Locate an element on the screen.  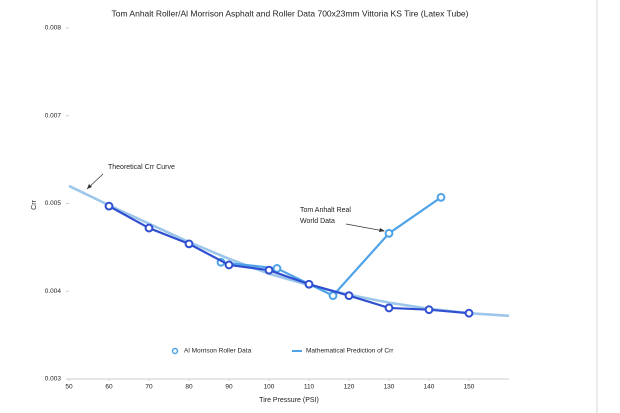
y-tick-label: 0.004 is located at coordinates (53, 291).